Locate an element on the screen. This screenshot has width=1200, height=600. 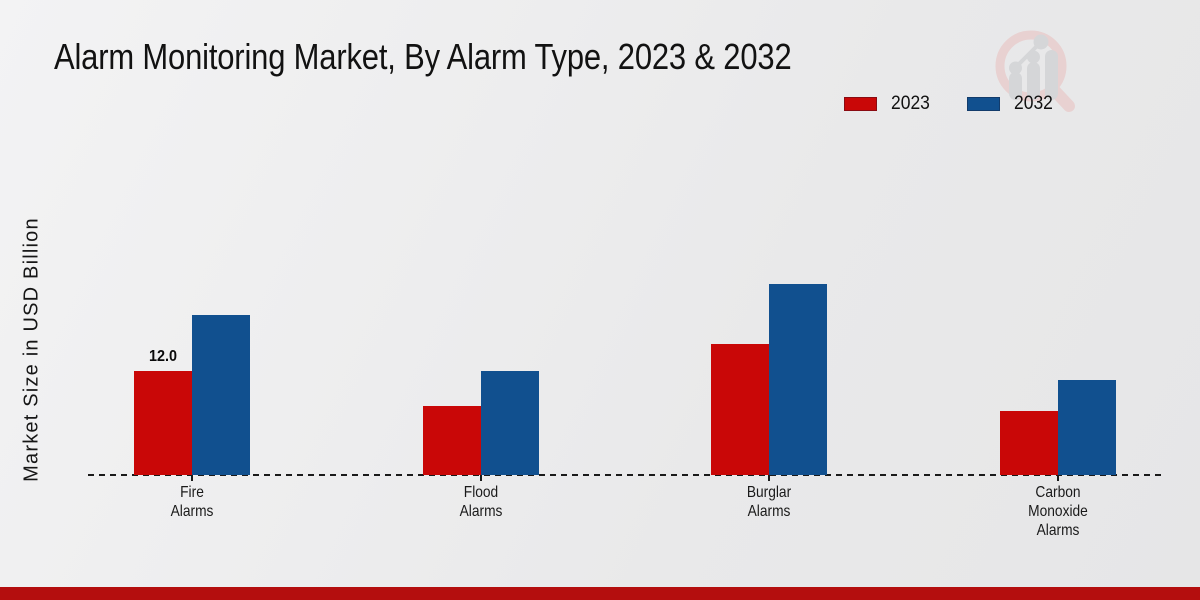
legend-label-2032: 2032 is located at coordinates (1034, 103).